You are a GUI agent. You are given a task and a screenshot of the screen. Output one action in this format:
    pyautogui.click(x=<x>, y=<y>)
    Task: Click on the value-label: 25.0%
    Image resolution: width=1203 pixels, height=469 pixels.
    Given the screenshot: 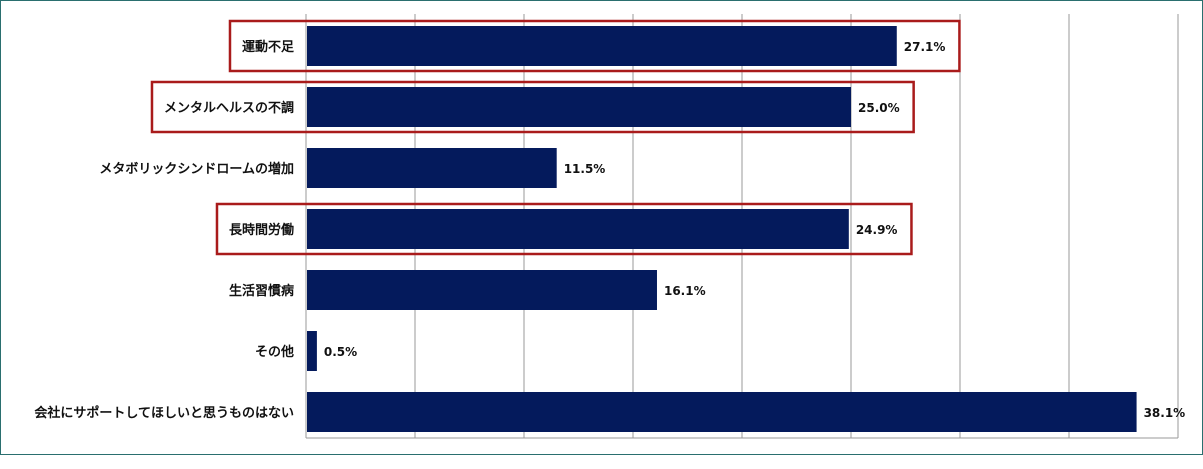 What is the action you would take?
    pyautogui.click(x=879, y=108)
    